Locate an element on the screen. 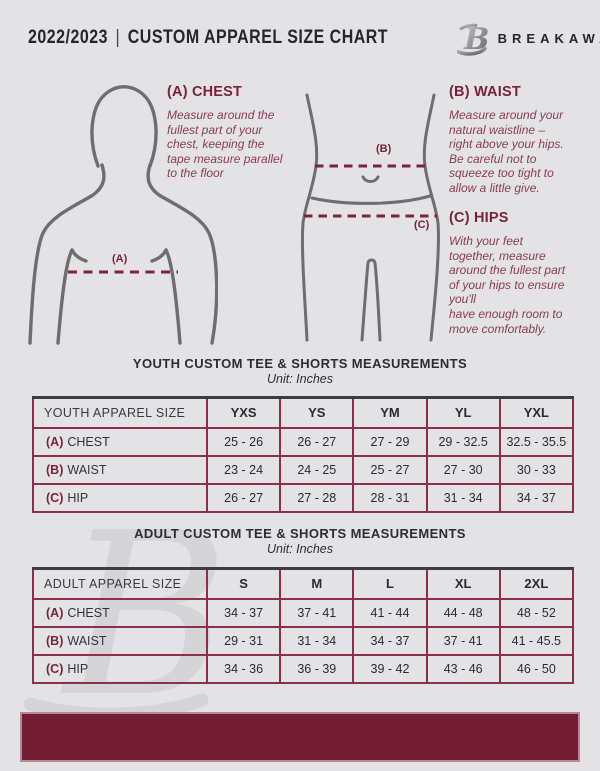 This screenshot has height=771, width=600. brand-name: BREAKAWAY is located at coordinates (548, 38).